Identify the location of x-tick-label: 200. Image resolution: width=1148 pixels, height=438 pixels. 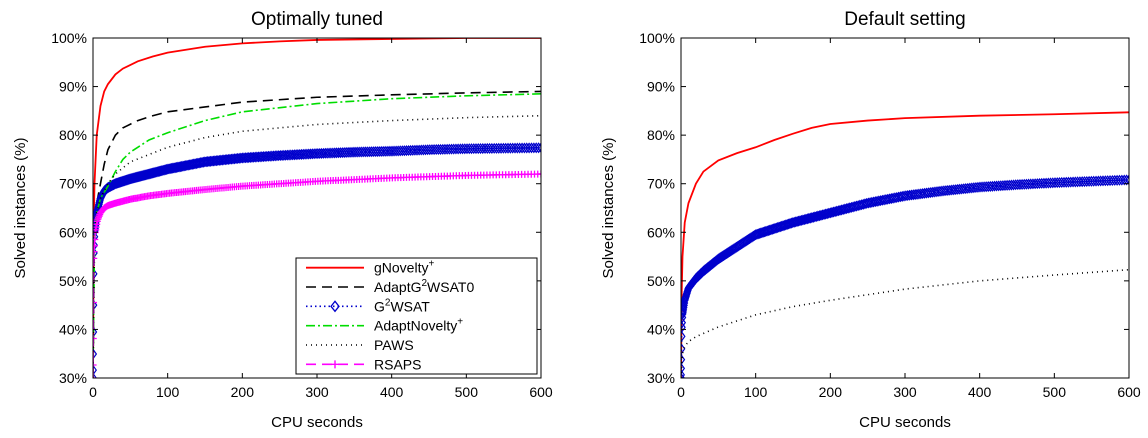
(831, 392).